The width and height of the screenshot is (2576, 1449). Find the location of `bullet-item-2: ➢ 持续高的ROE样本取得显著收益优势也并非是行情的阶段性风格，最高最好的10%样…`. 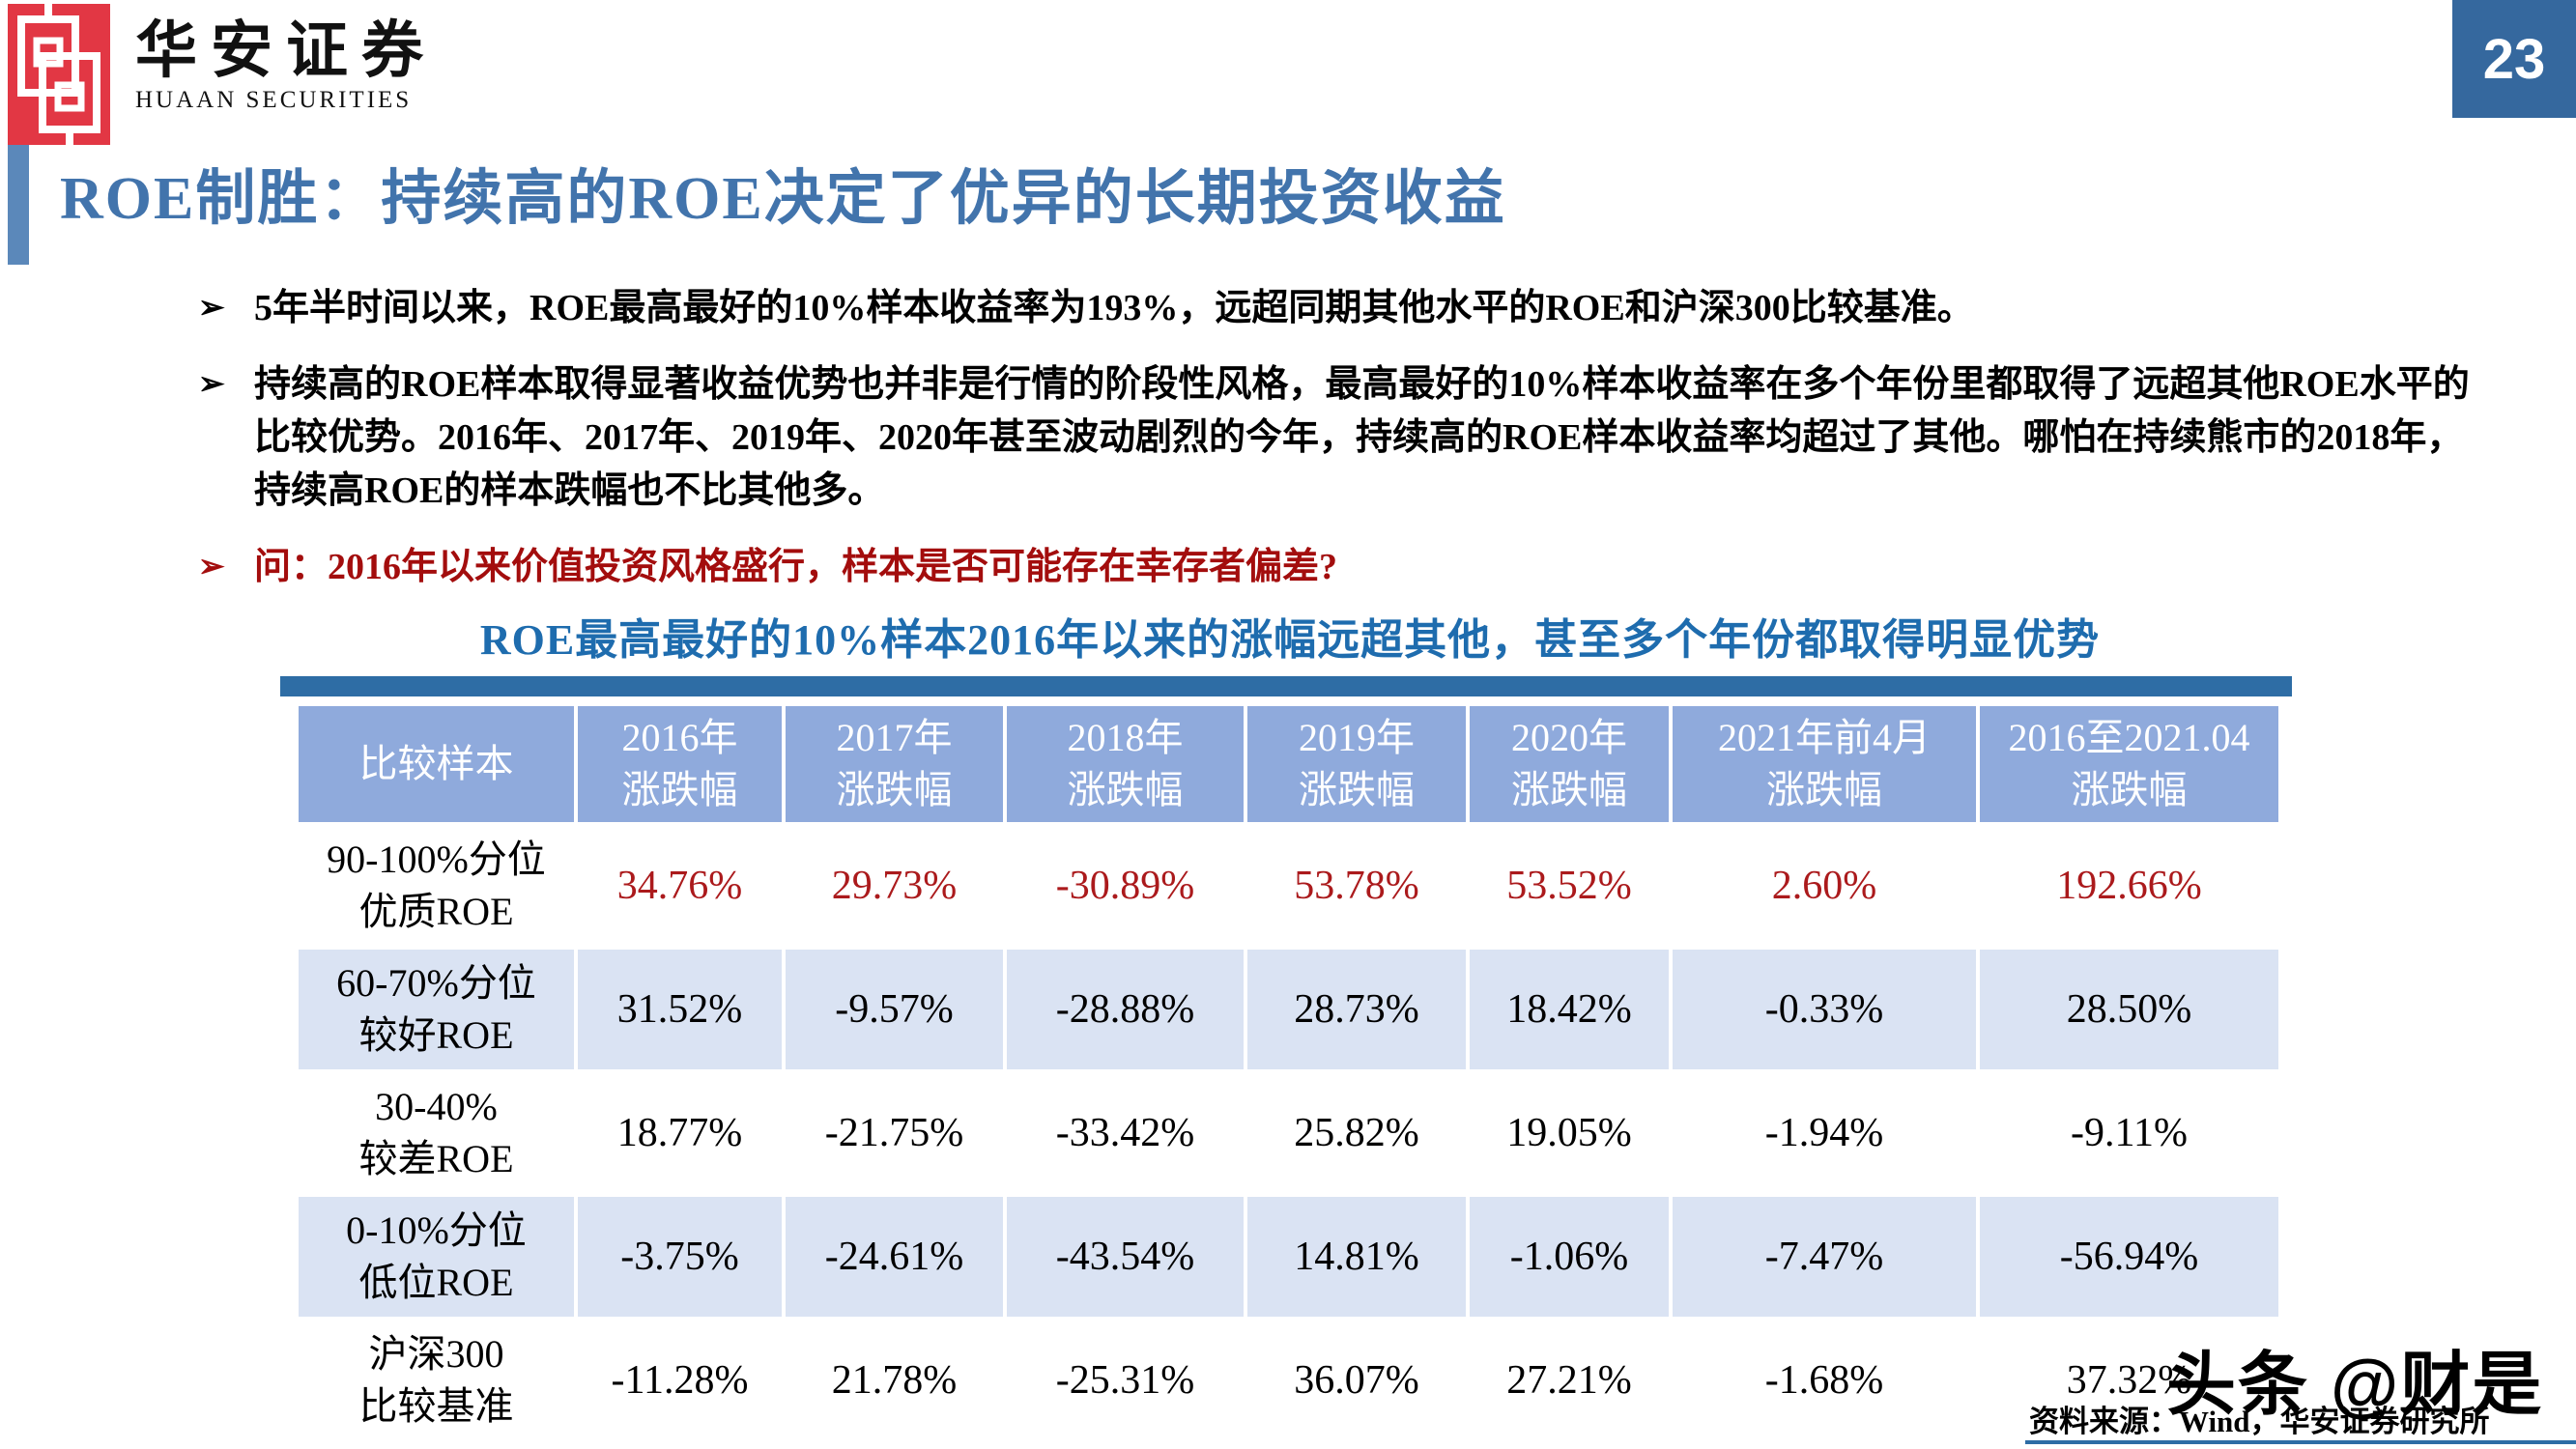

bullet-item-2: ➢ 持续高的ROE样本取得显著收益优势也并非是行情的阶段性风格，最高最好的10%样… is located at coordinates (1343, 438).